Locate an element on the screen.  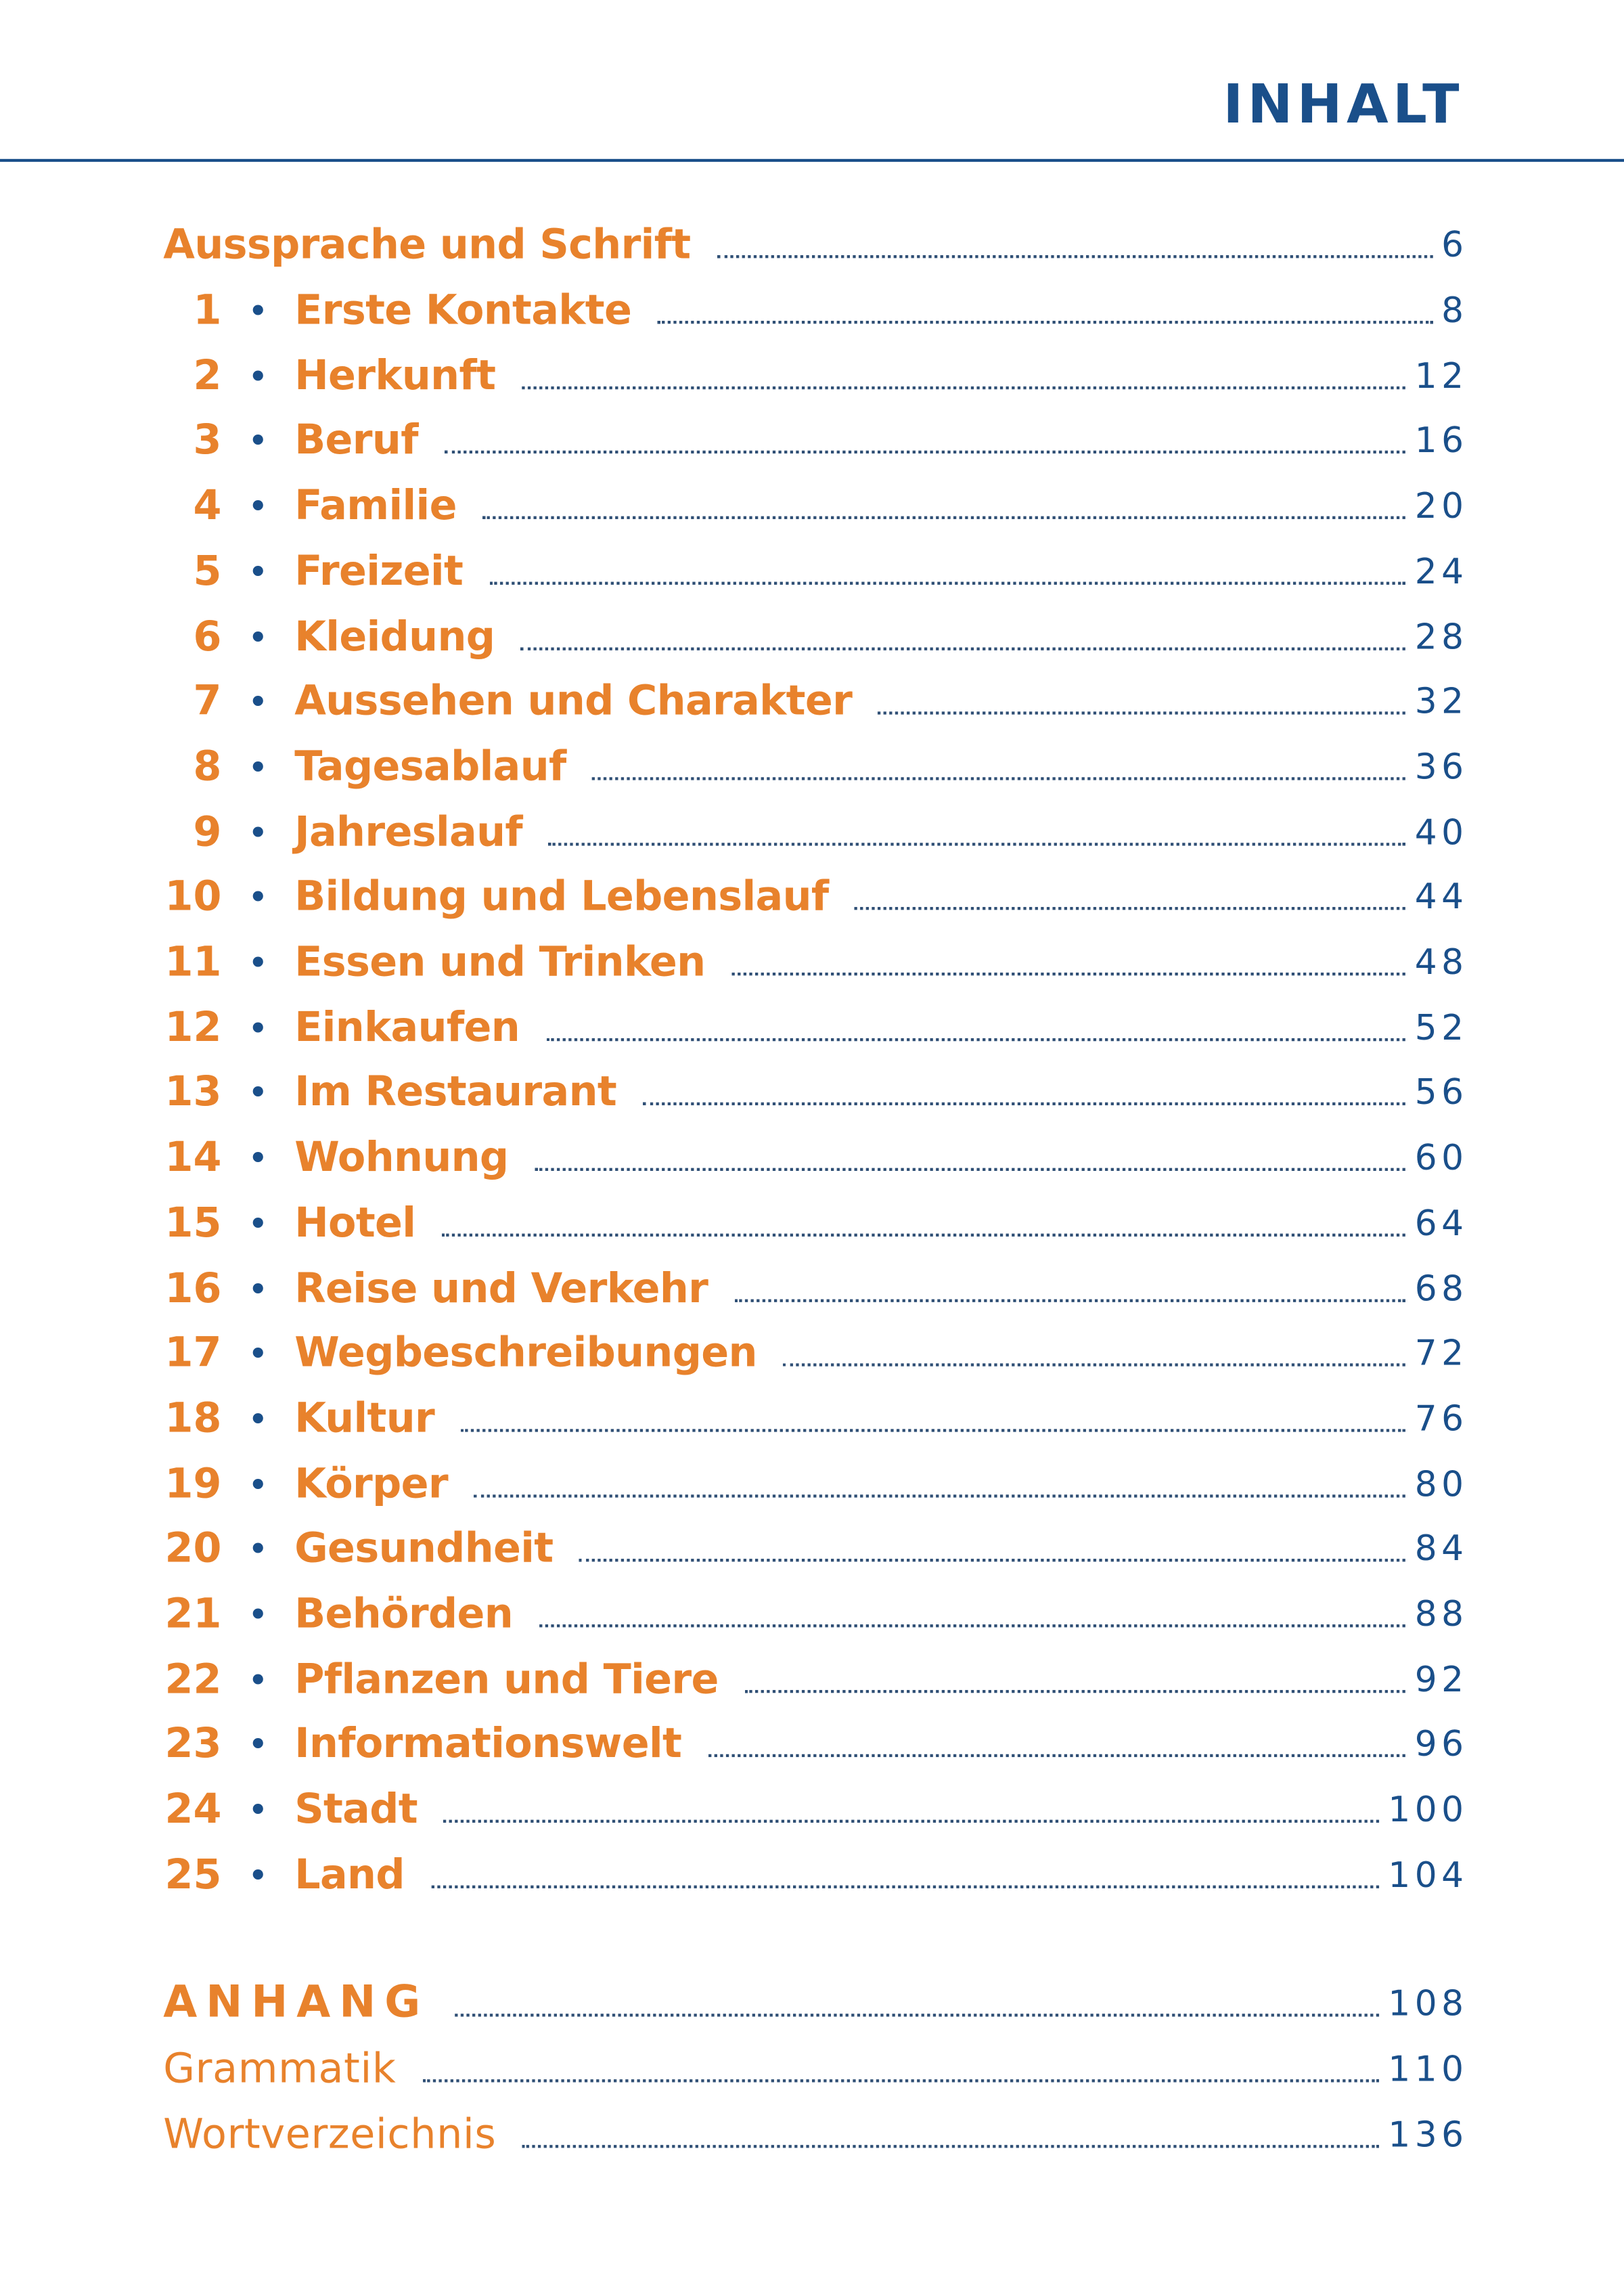
toc-page-number: 92 is located at coordinates (1441, 1679).